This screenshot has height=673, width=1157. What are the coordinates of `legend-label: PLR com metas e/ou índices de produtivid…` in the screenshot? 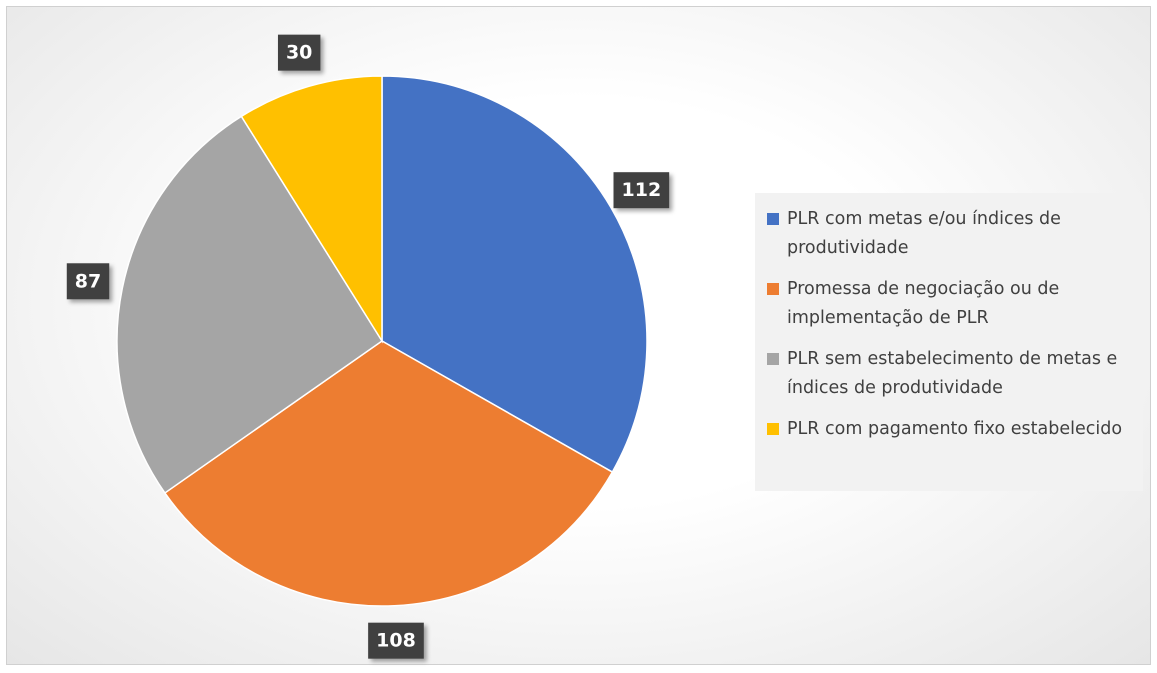 It's located at (924, 233).